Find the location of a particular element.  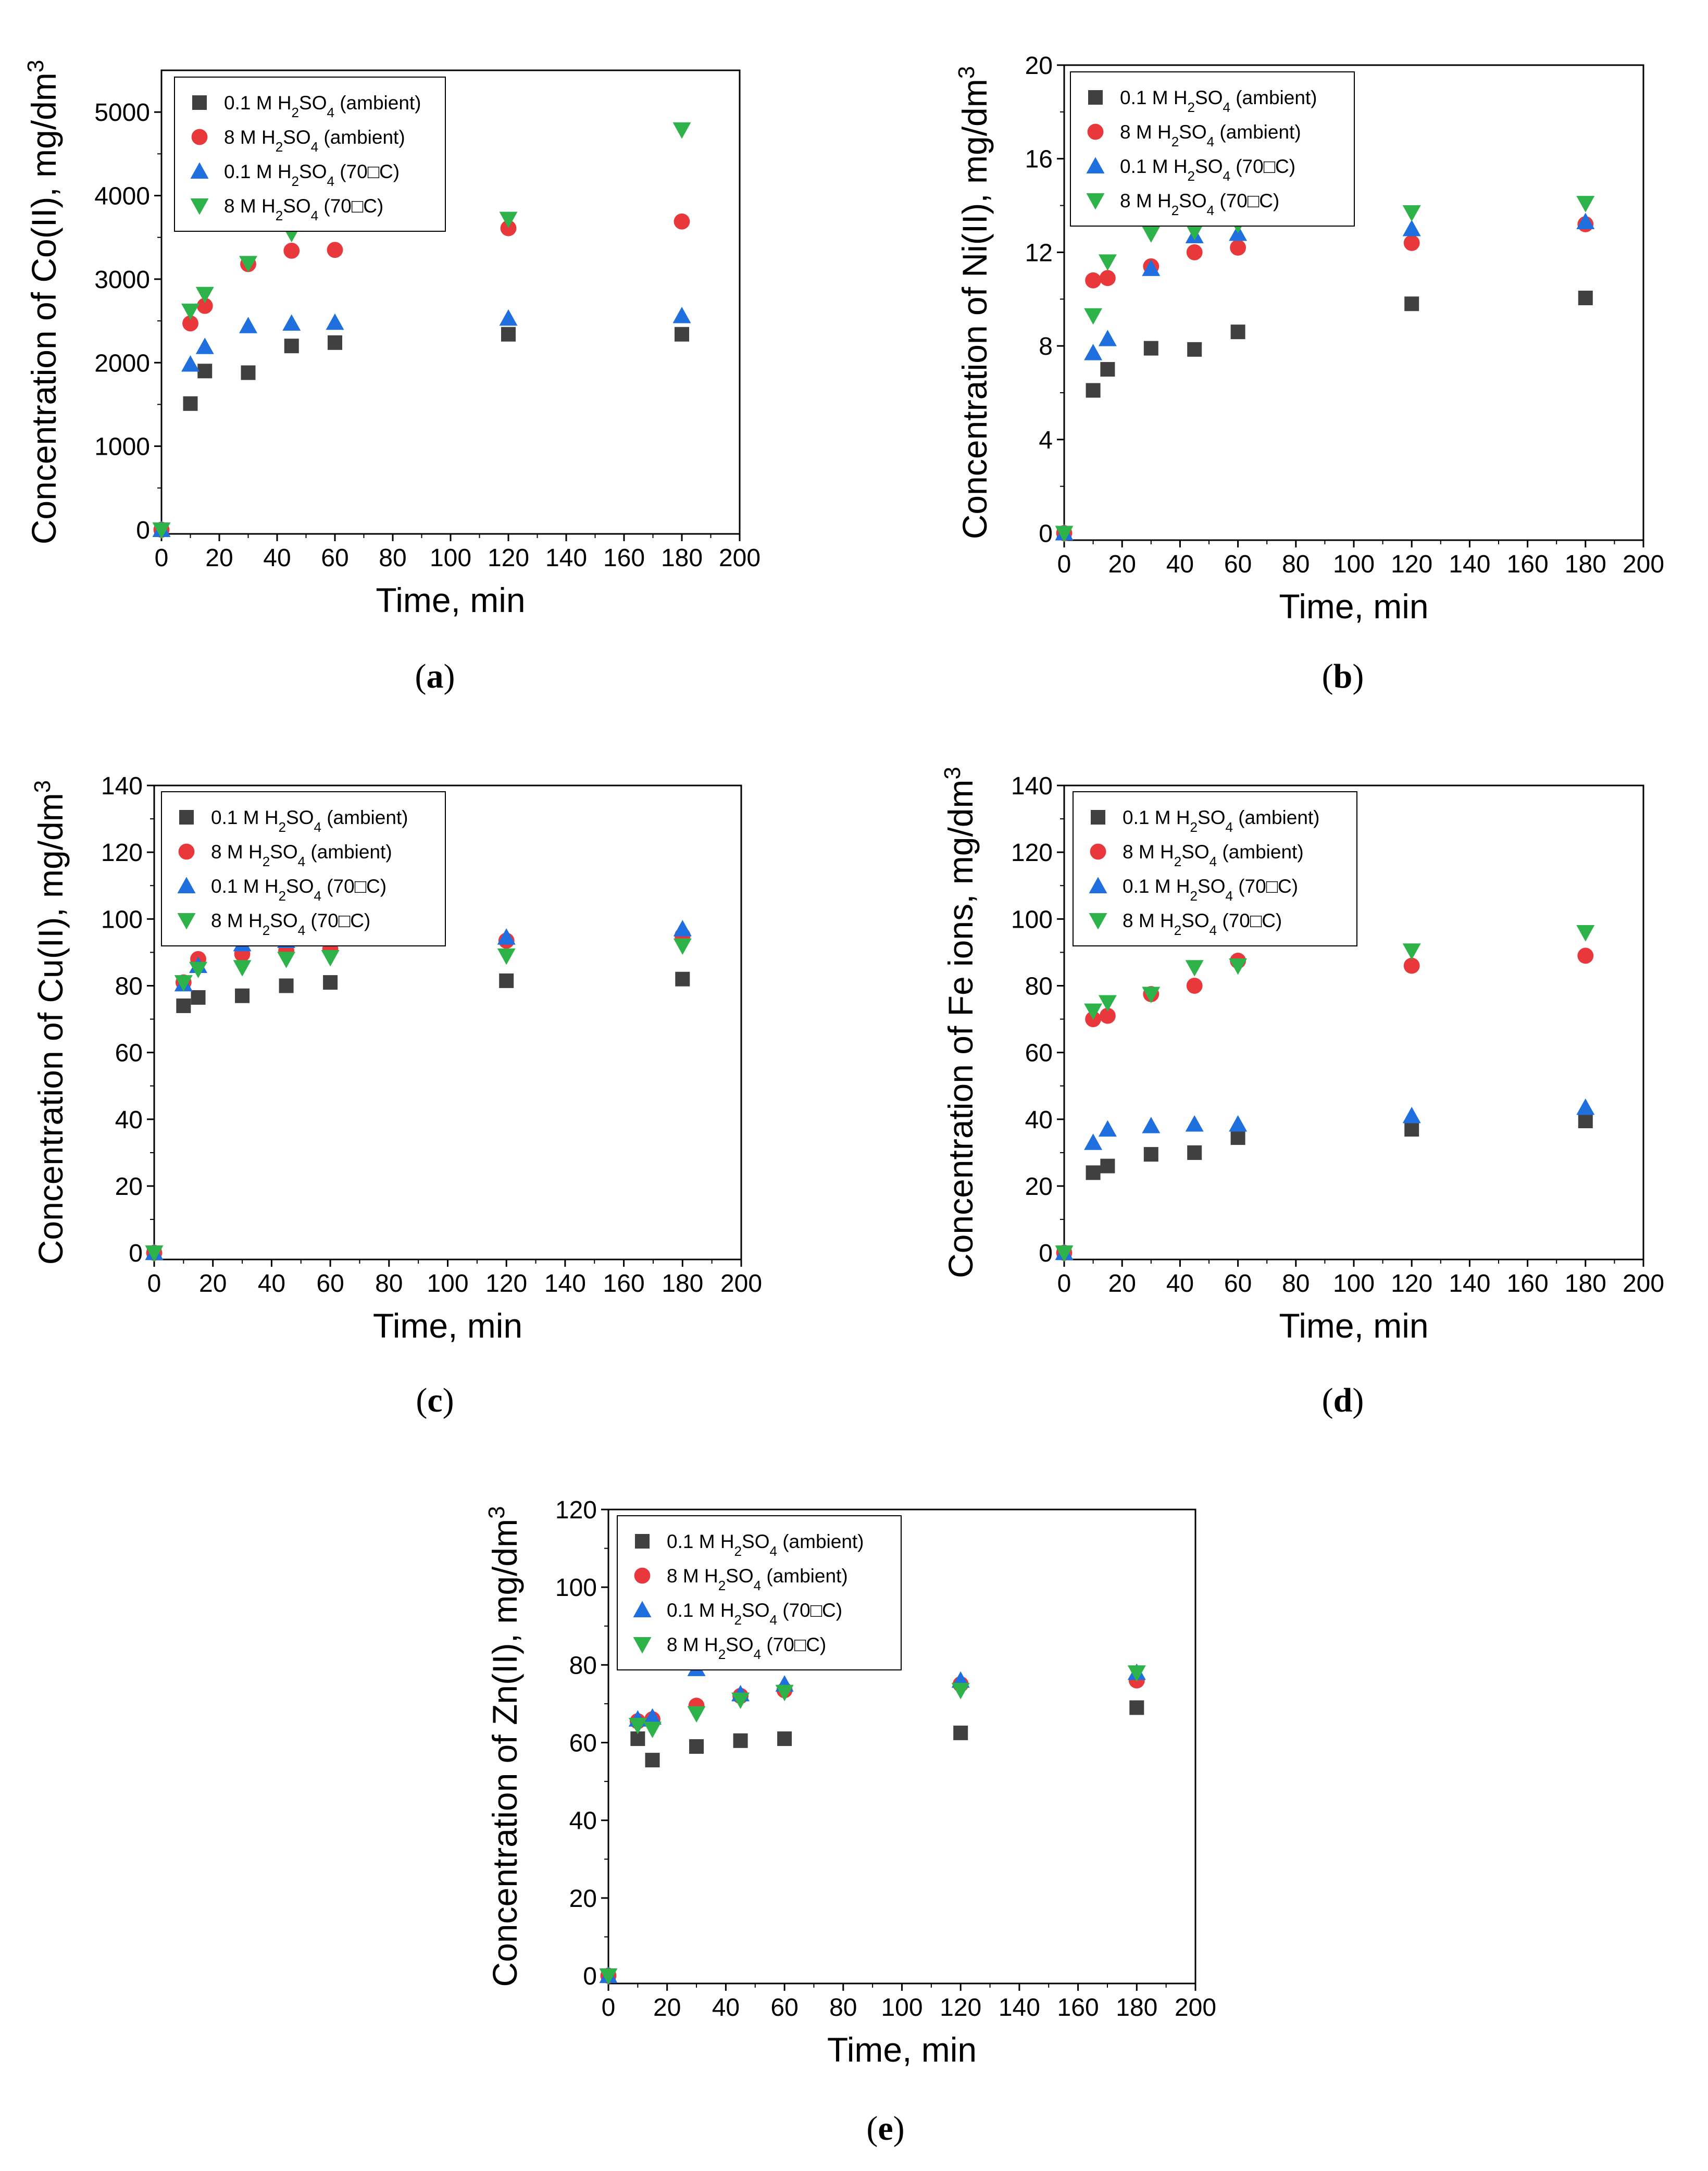

legend-label: 0.1 M H2SO4 (ambient) is located at coordinates (310, 821).